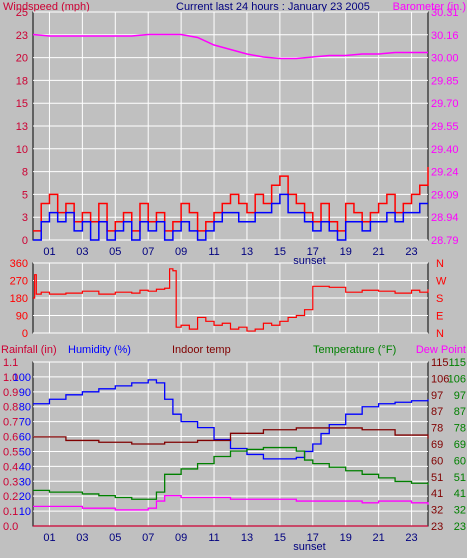 This screenshot has width=467, height=558. I want to click on humidity-tick-label: 70, so click(25, 423).